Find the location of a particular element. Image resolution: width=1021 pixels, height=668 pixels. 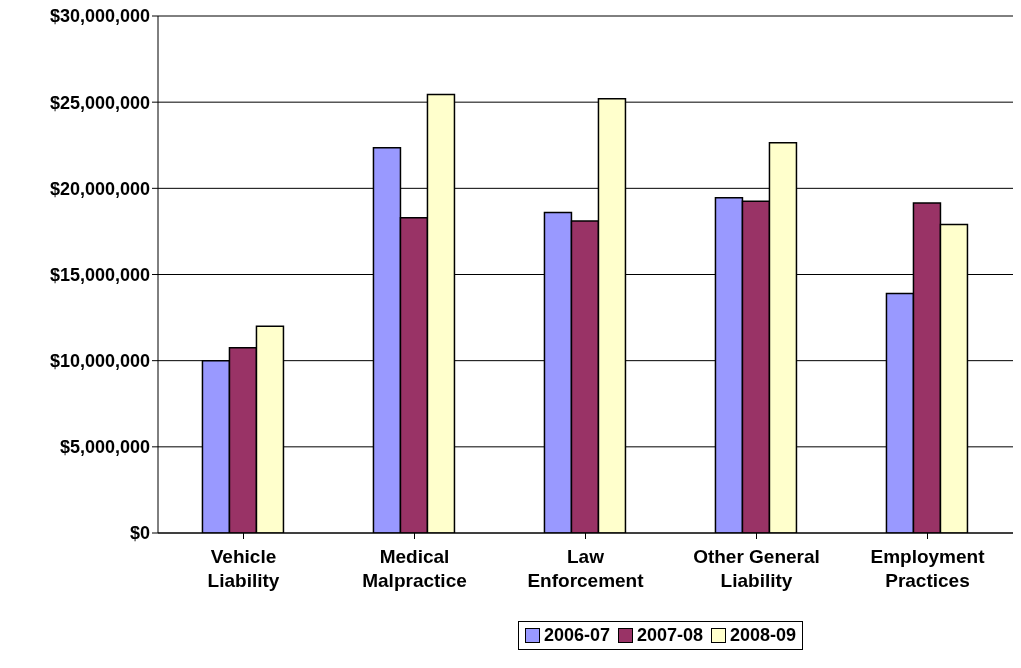

y-tick-label: $30,000,000 is located at coordinates (99, 16).